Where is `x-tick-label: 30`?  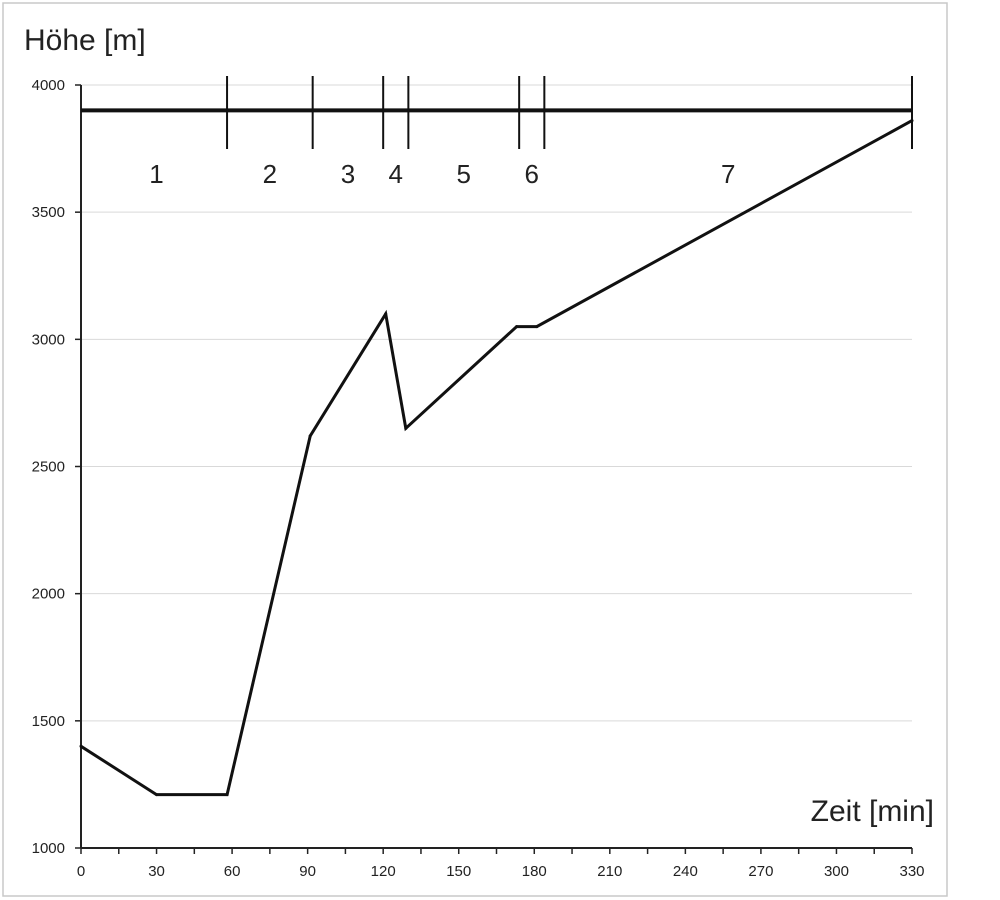 x-tick-label: 30 is located at coordinates (156, 871).